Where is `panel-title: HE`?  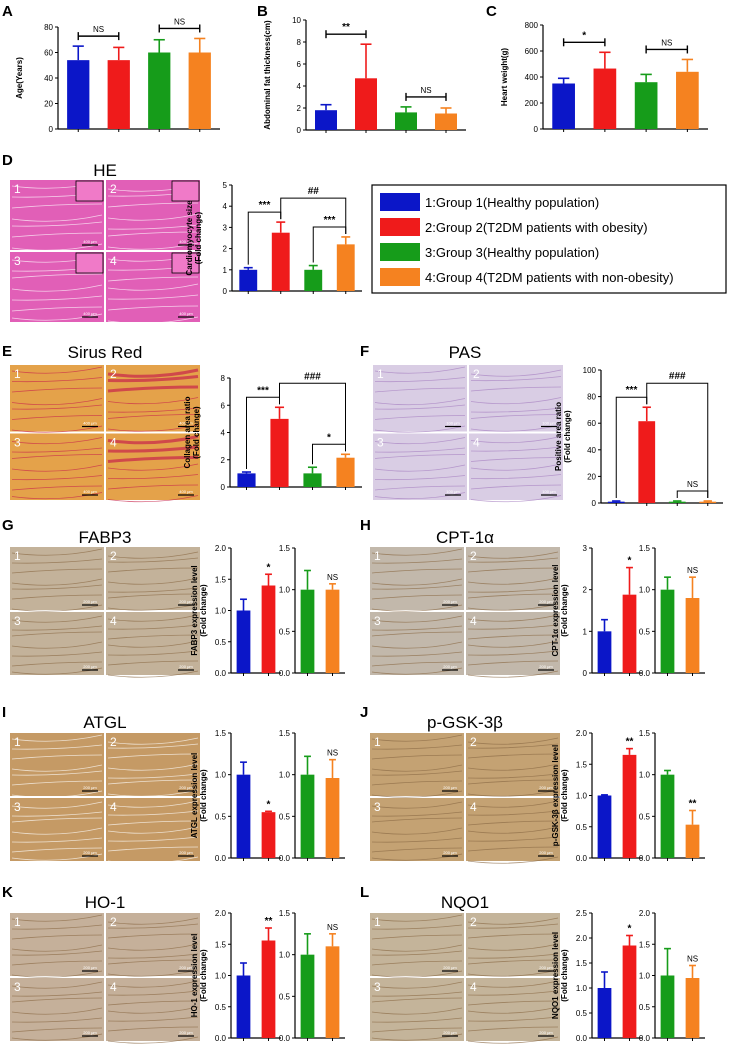
panel-title: HE is located at coordinates (105, 170).